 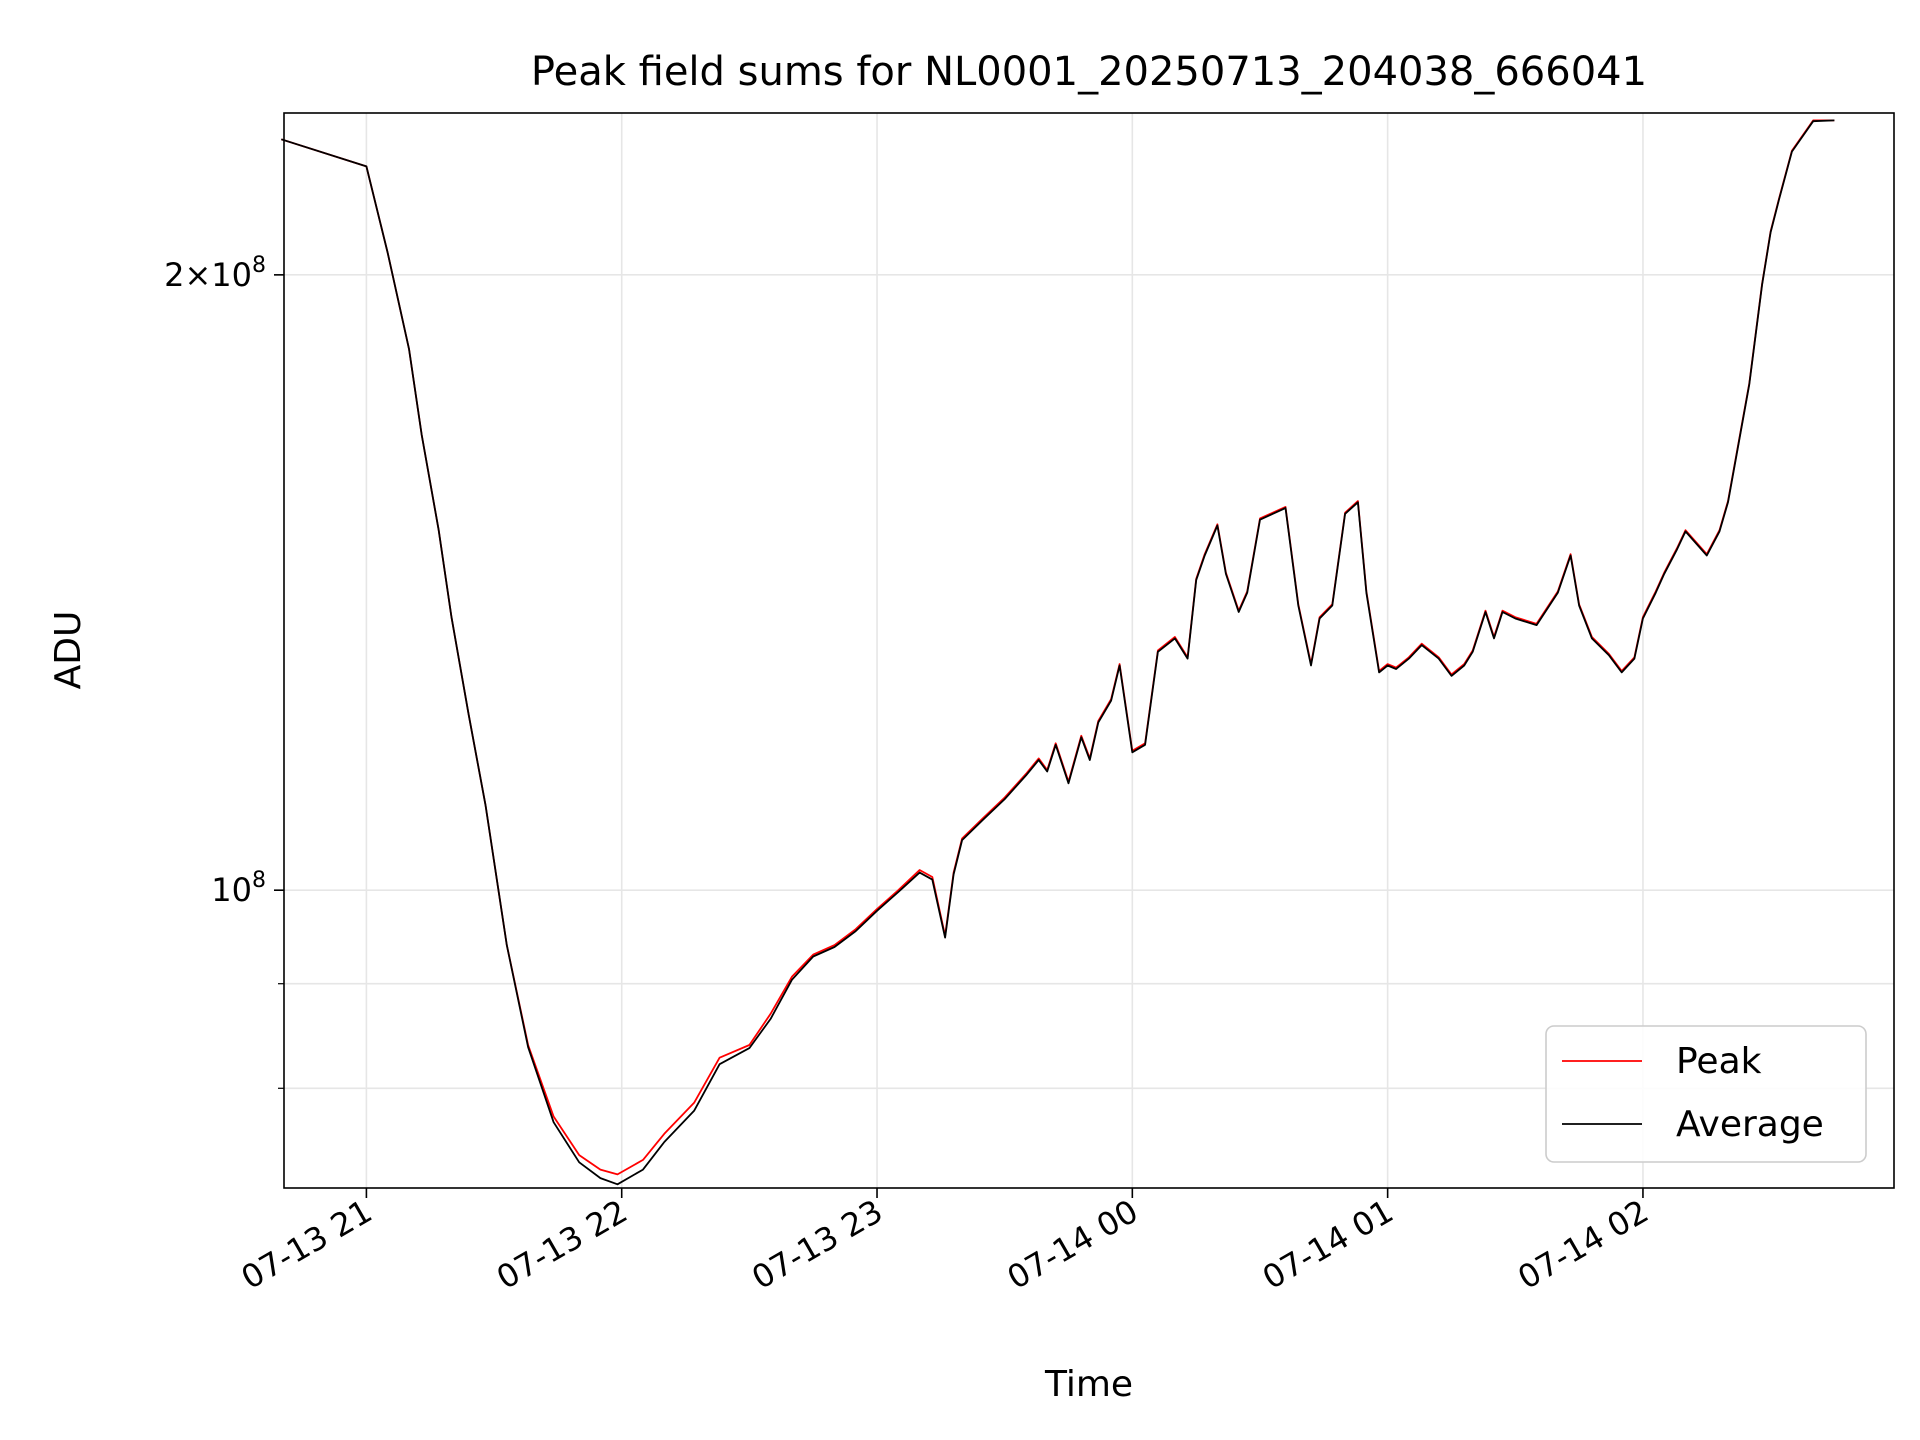 I want to click on legend: Peak Average, so click(x=1706, y=1094).